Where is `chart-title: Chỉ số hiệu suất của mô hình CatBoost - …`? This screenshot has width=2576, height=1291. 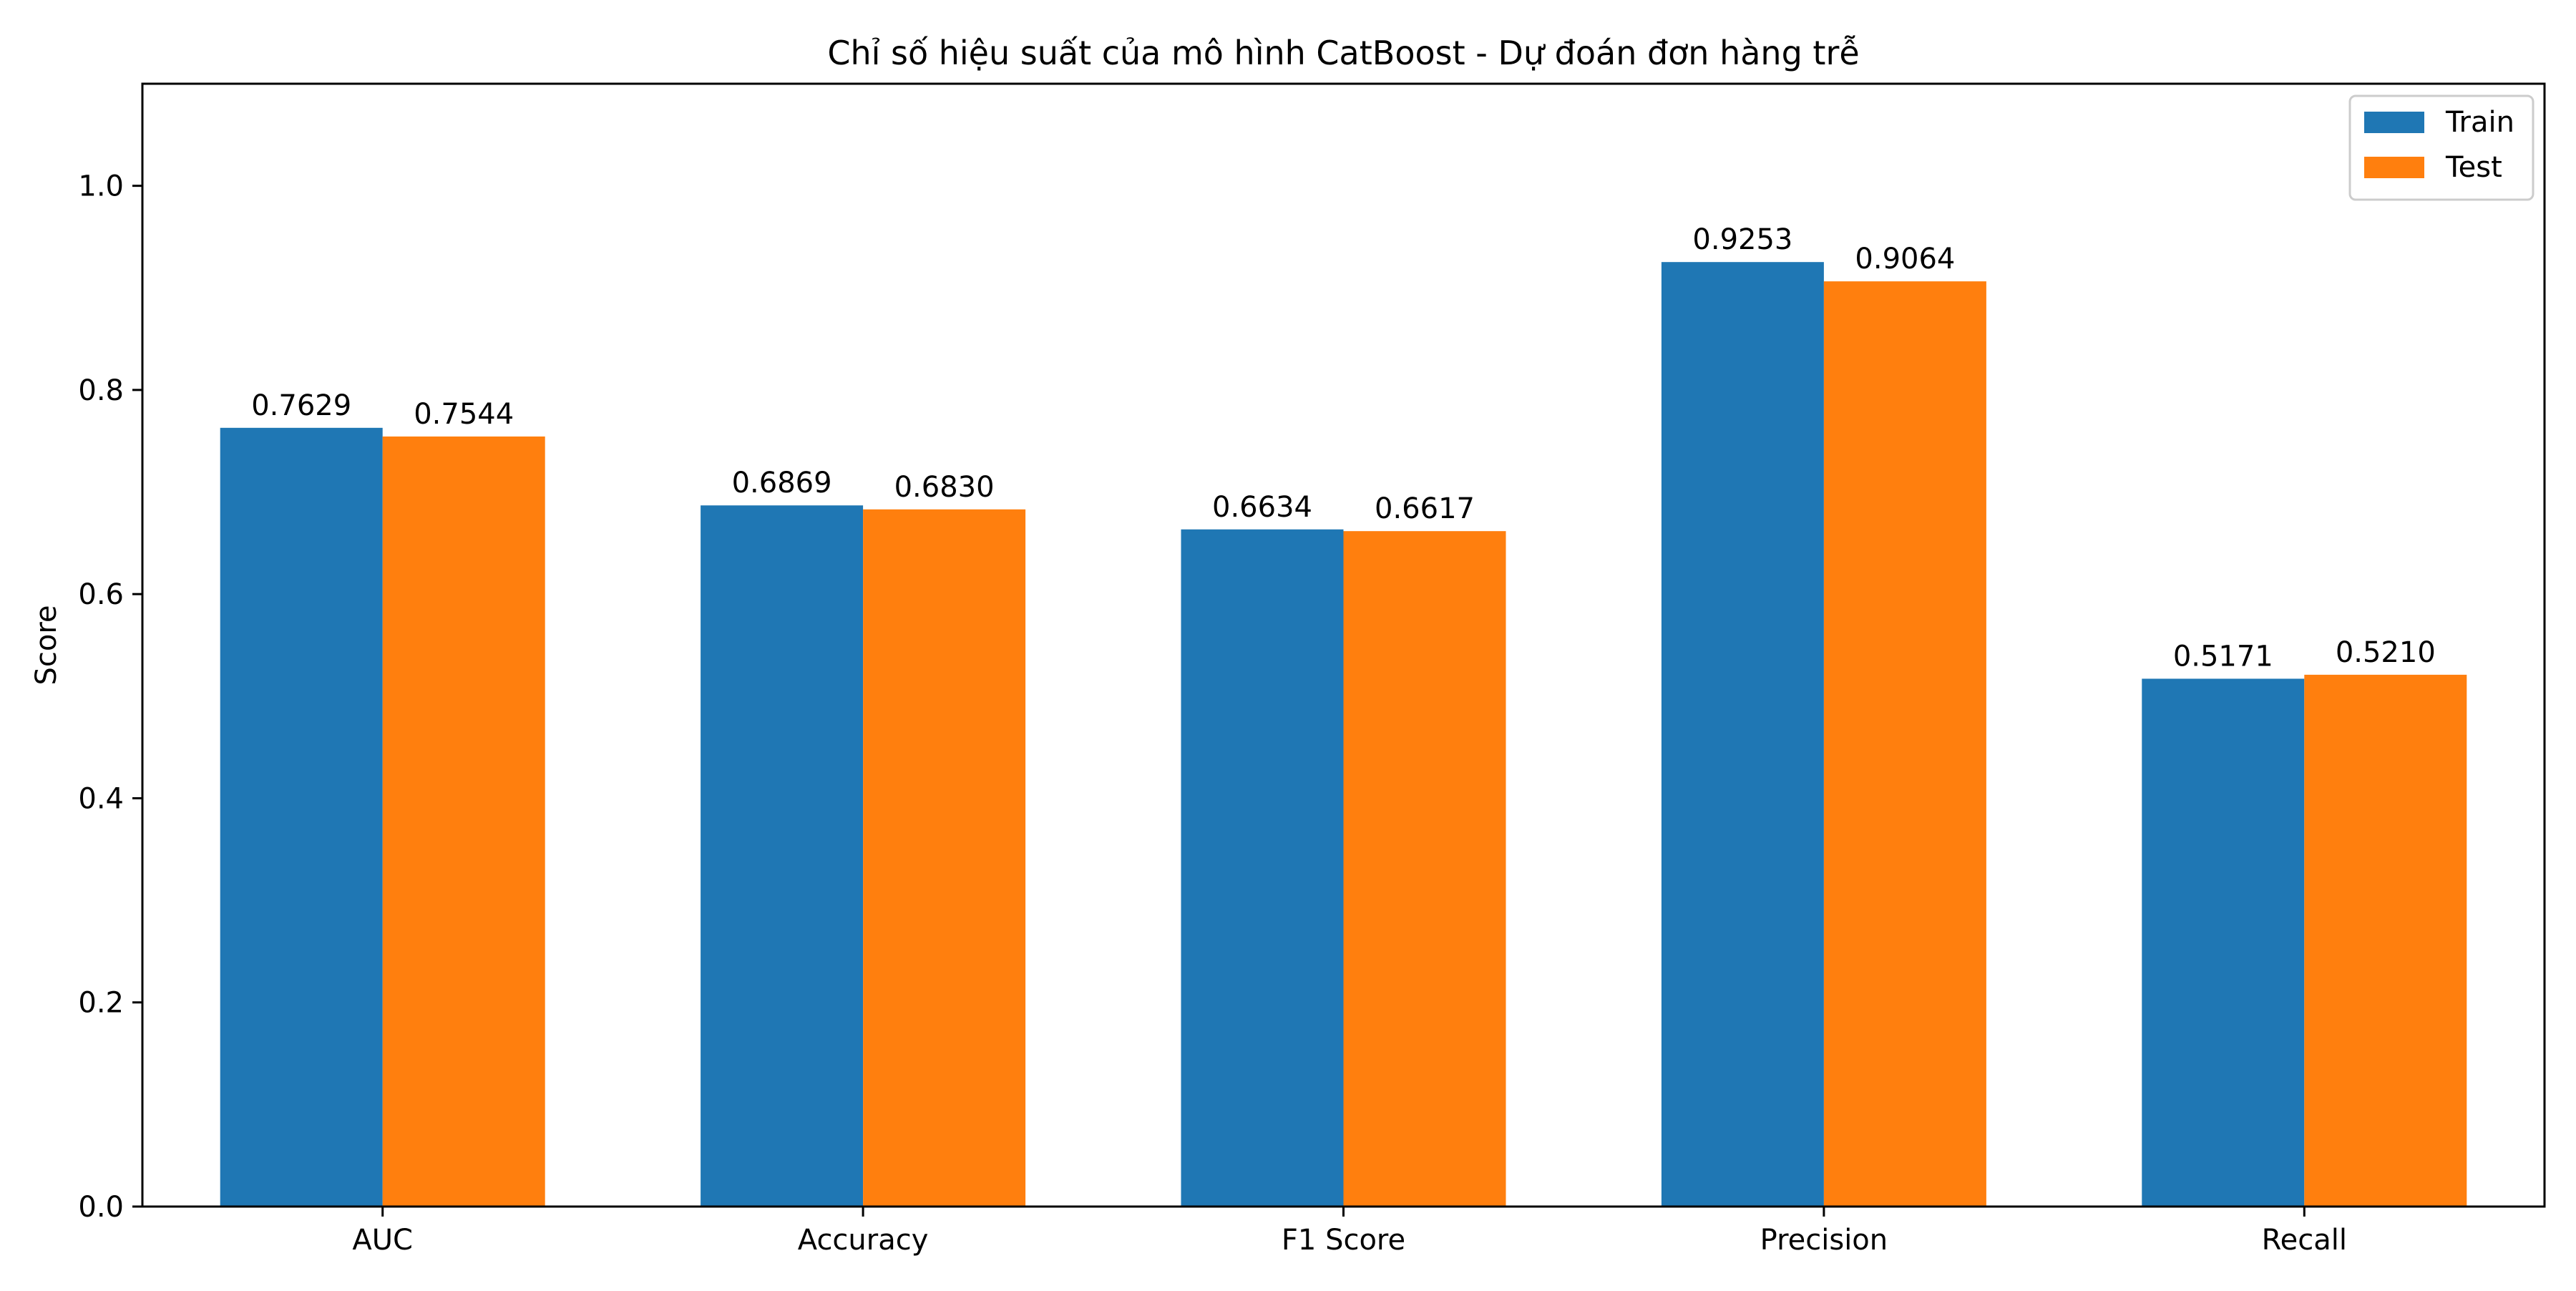
chart-title: Chỉ số hiệu suất của mô hình CatBoost - … is located at coordinates (1343, 53).